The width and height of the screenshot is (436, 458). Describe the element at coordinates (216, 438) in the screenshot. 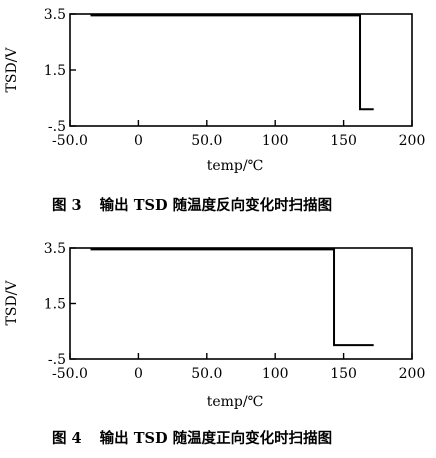

I see `caption-title: 输出 TSD 随温度正向变化时扫描图` at that location.